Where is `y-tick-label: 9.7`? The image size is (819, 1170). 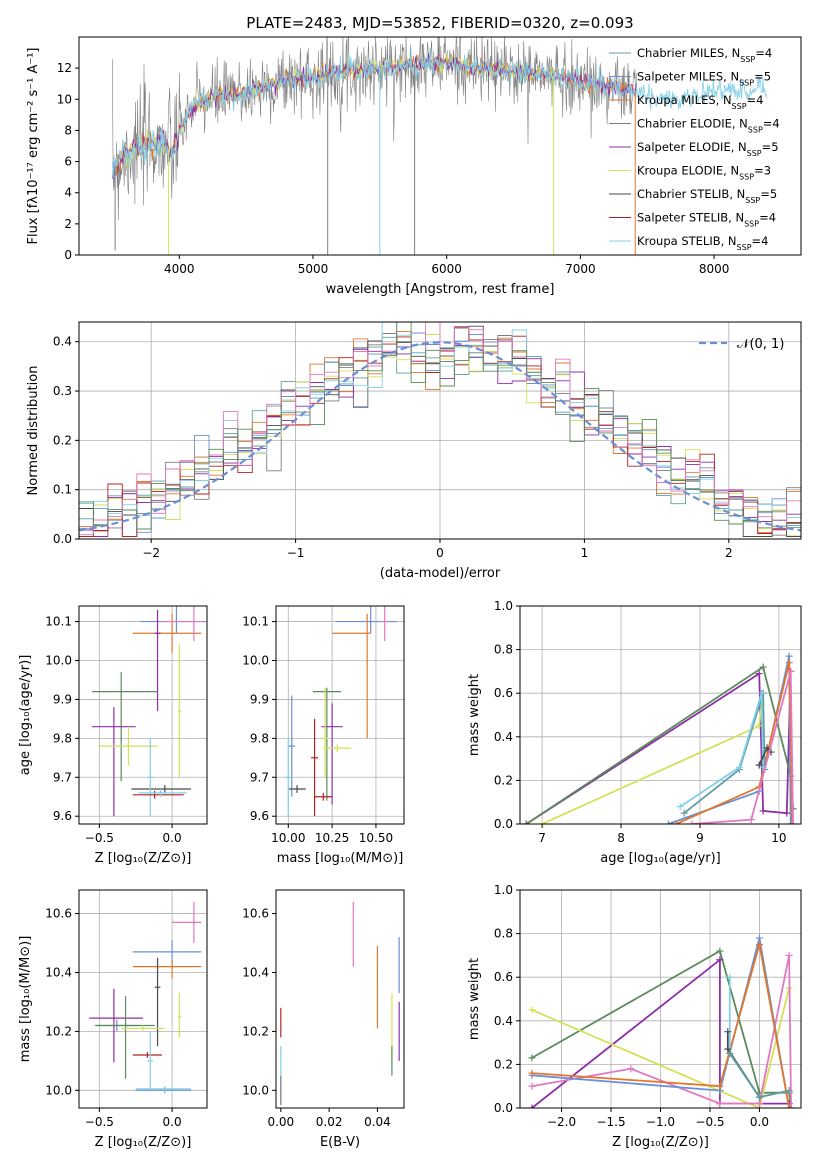
y-tick-label: 9.7 is located at coordinates (62, 777).